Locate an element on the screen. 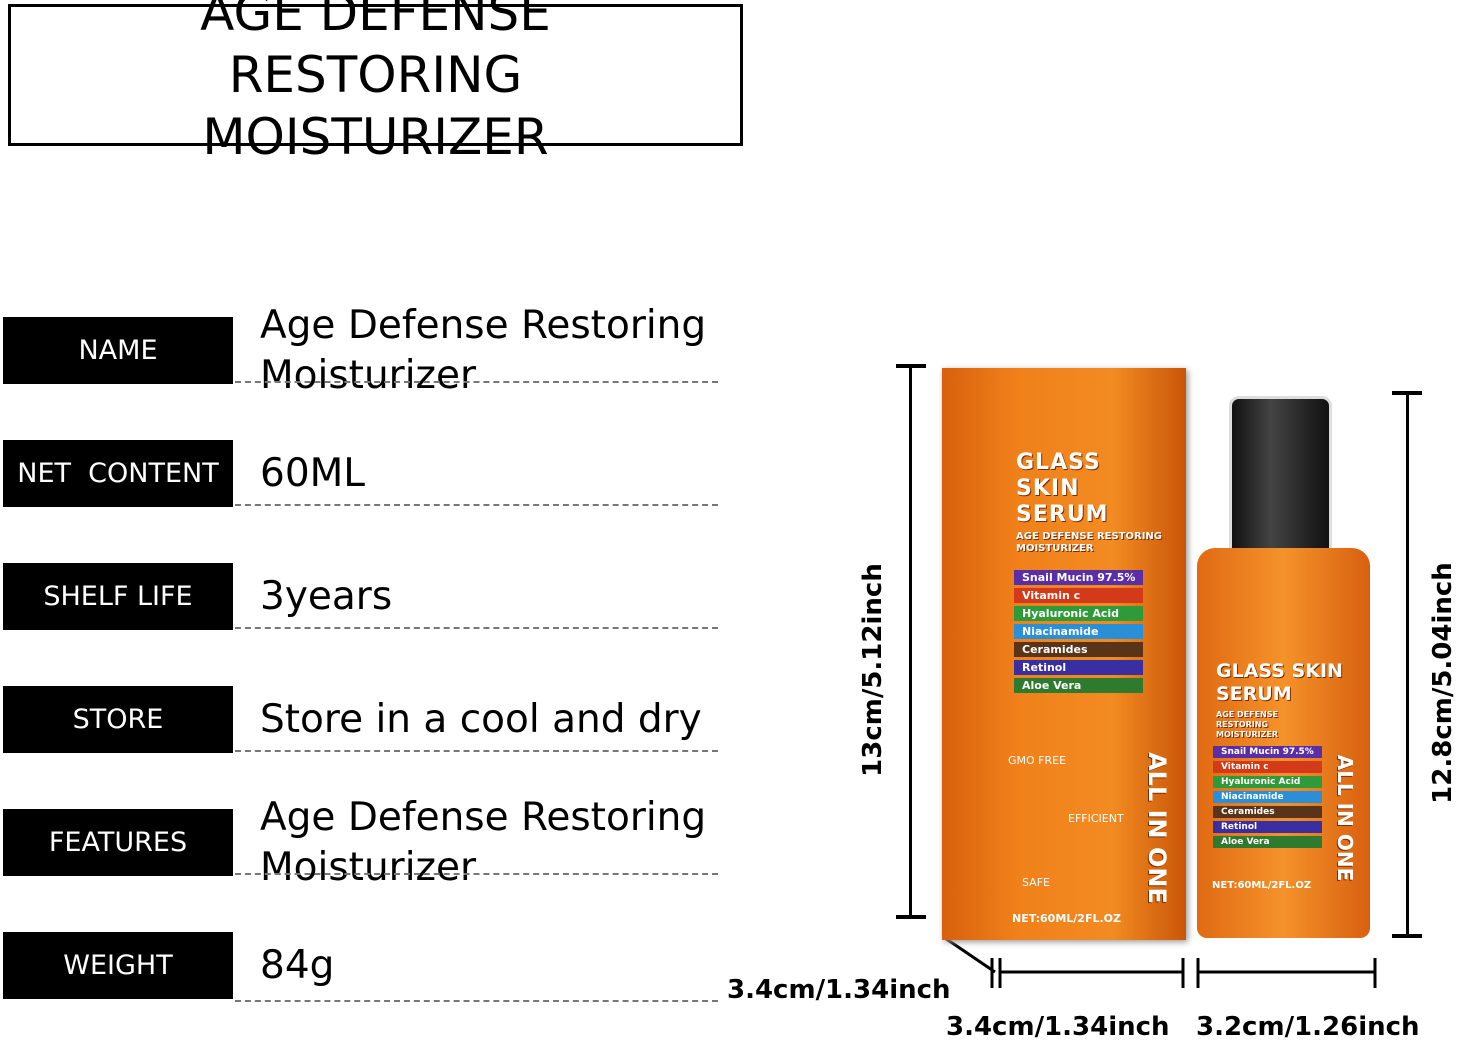 Image resolution: width=1460 pixels, height=1044 pixels. spec-label: FEATURES is located at coordinates (118, 842).